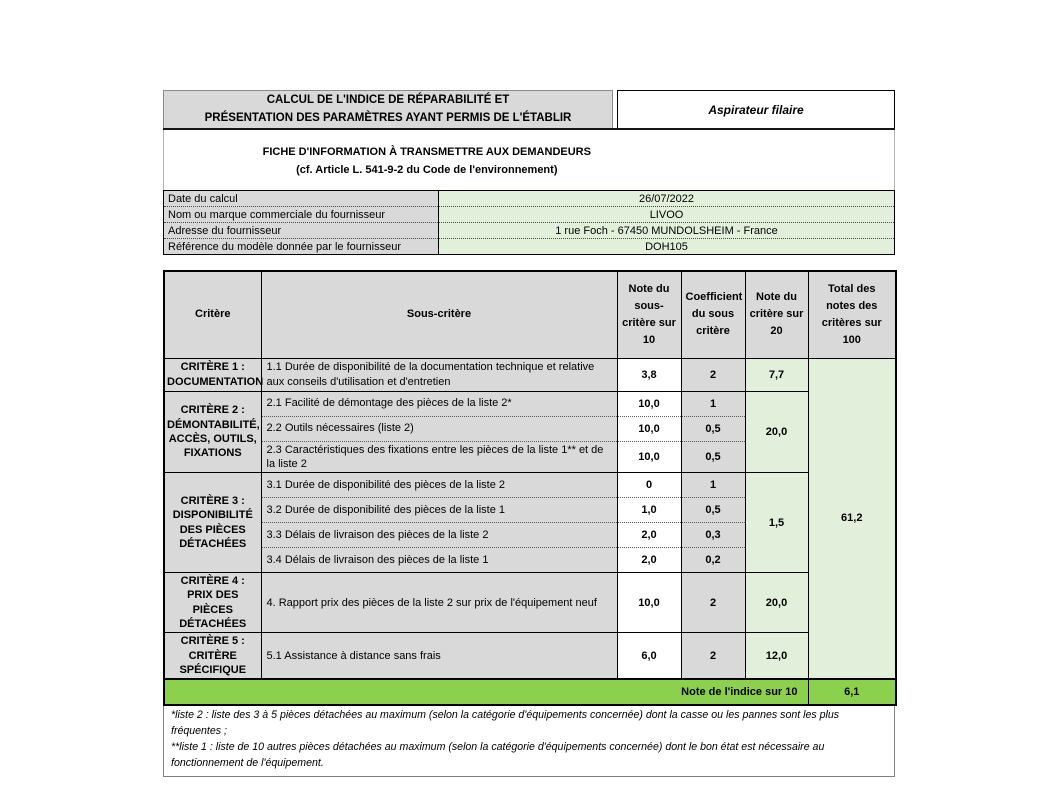  I want to click on note-2-2: 10,0, so click(649, 428).